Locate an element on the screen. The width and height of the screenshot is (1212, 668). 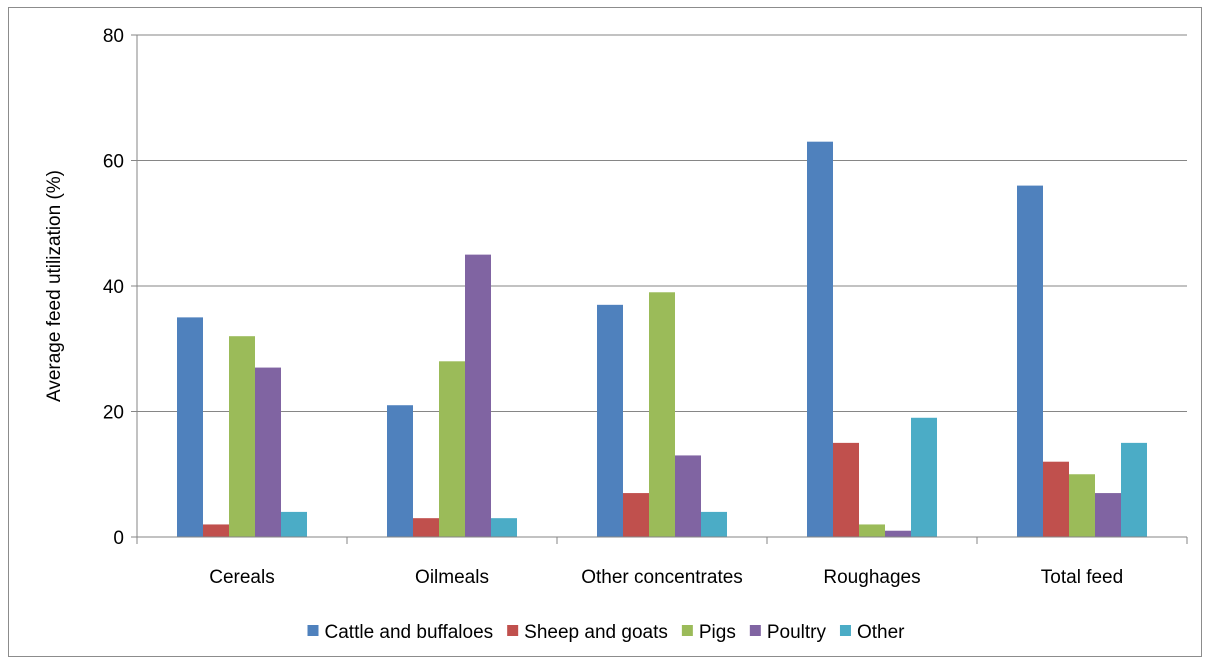
legend-label: Sheep and goats is located at coordinates (596, 632).